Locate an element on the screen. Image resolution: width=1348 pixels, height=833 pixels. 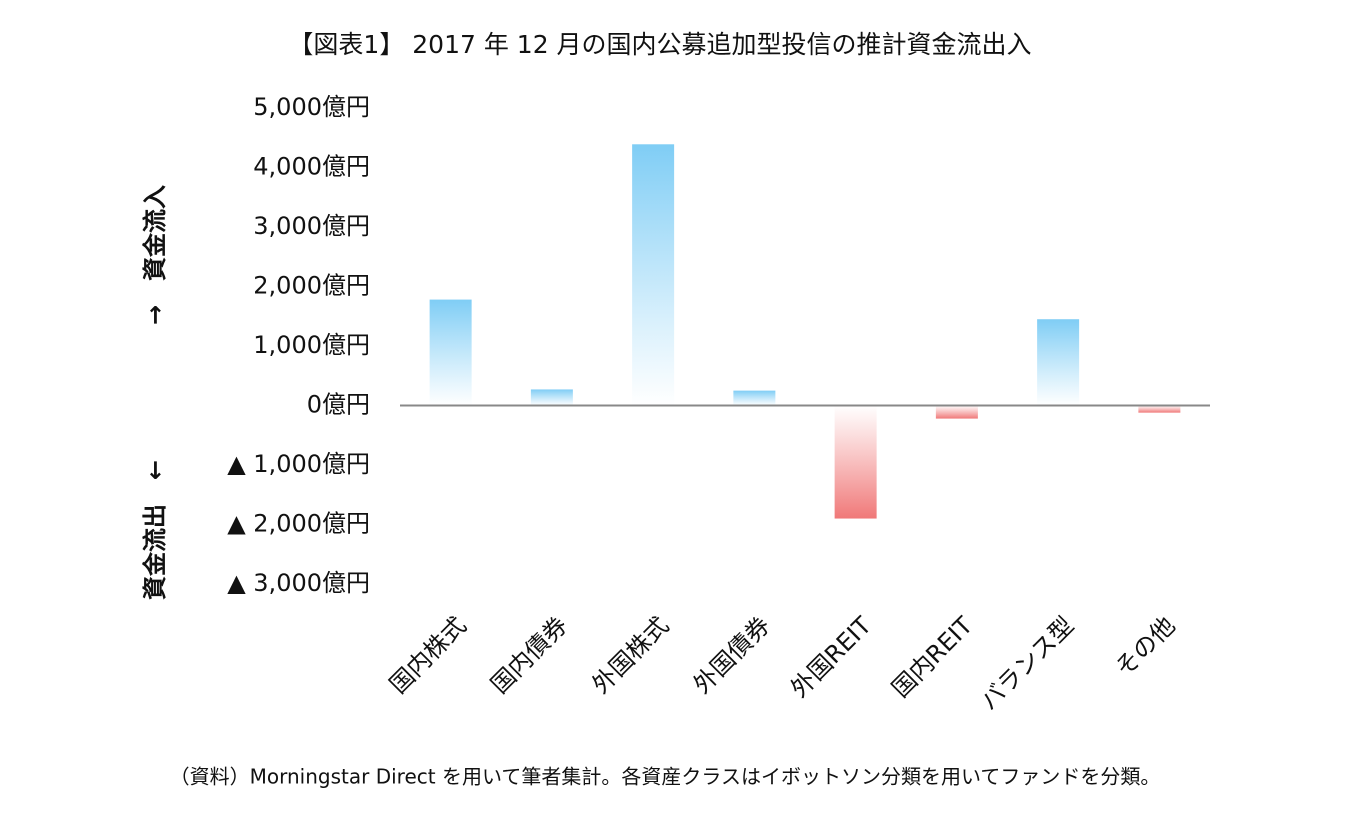
y-tick-label: 4,000億円 is located at coordinates (311, 167).